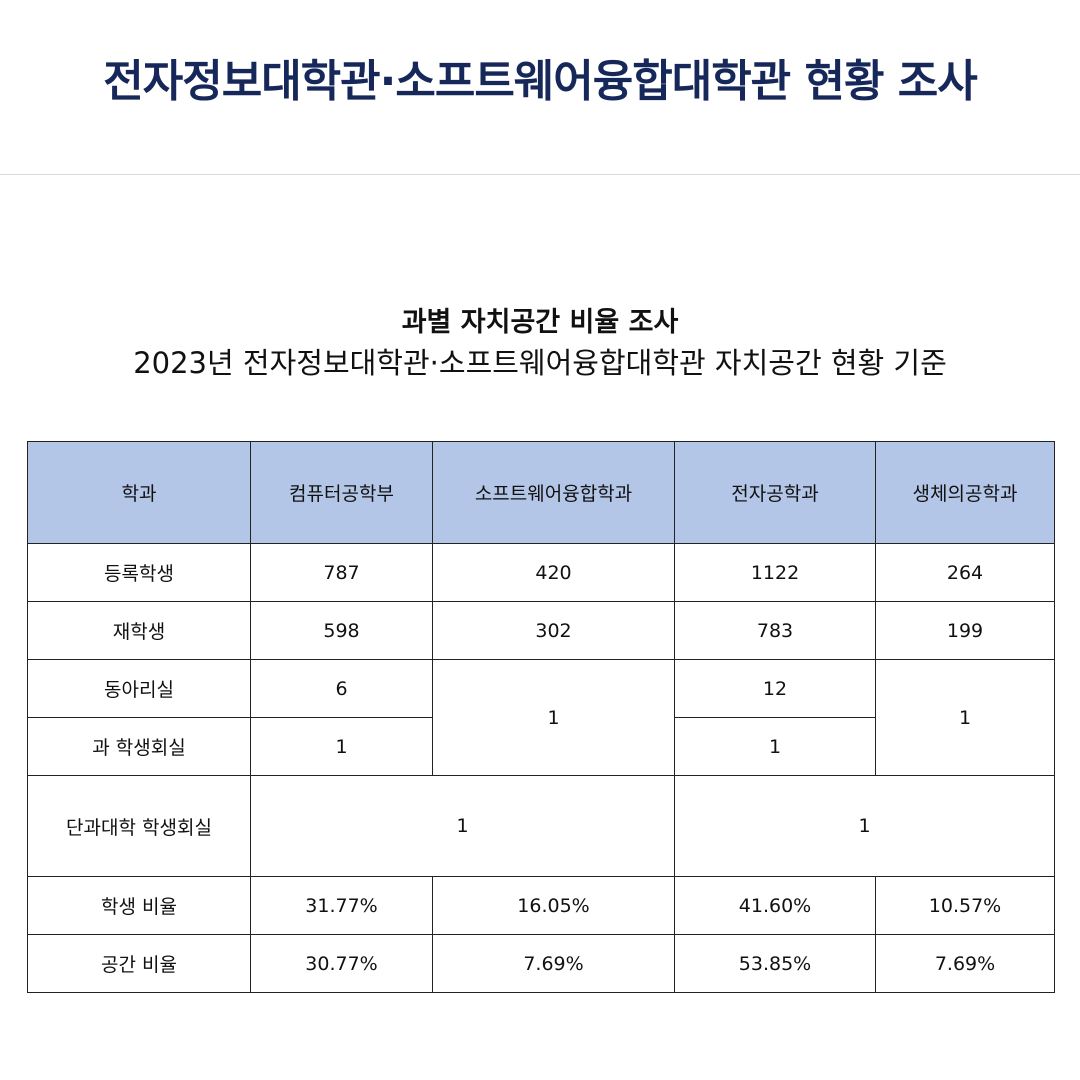  Describe the element at coordinates (553, 492) in the screenshot. I see `header-software-convergence: 소프트웨어융합학과` at that location.